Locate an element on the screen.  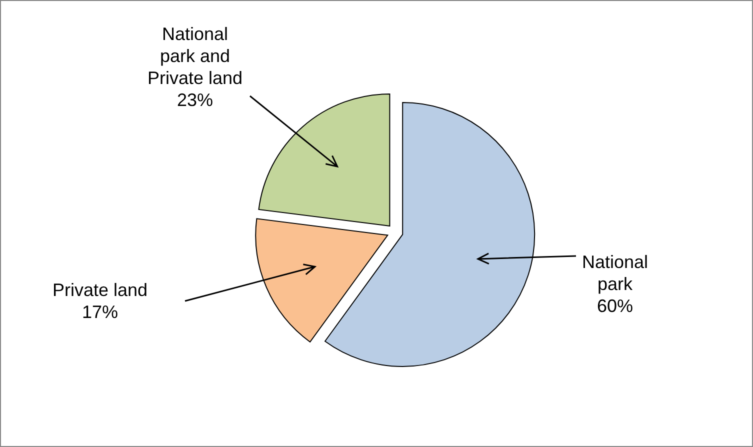
slice-label: National park is located at coordinates (615, 273).